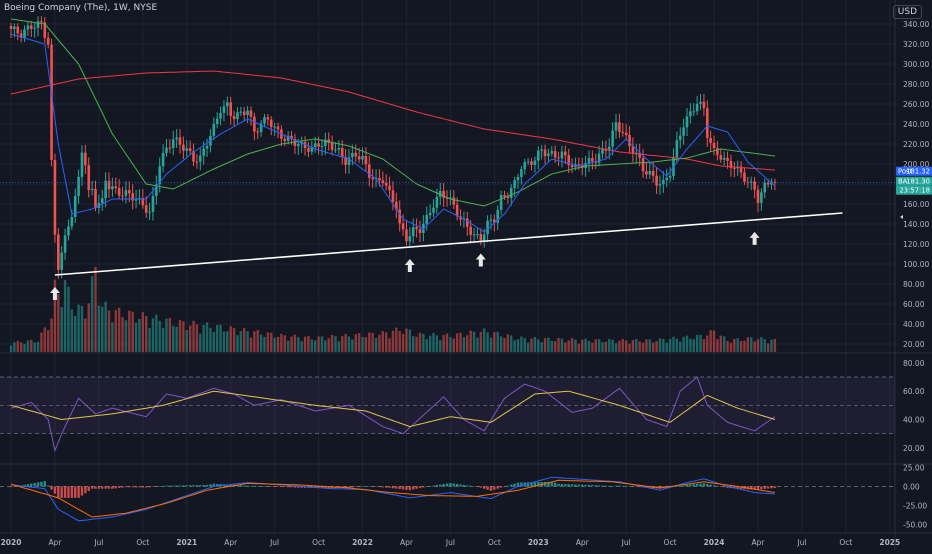 This screenshot has height=554, width=932. I want to click on time-tick-label: 2022, so click(362, 542).